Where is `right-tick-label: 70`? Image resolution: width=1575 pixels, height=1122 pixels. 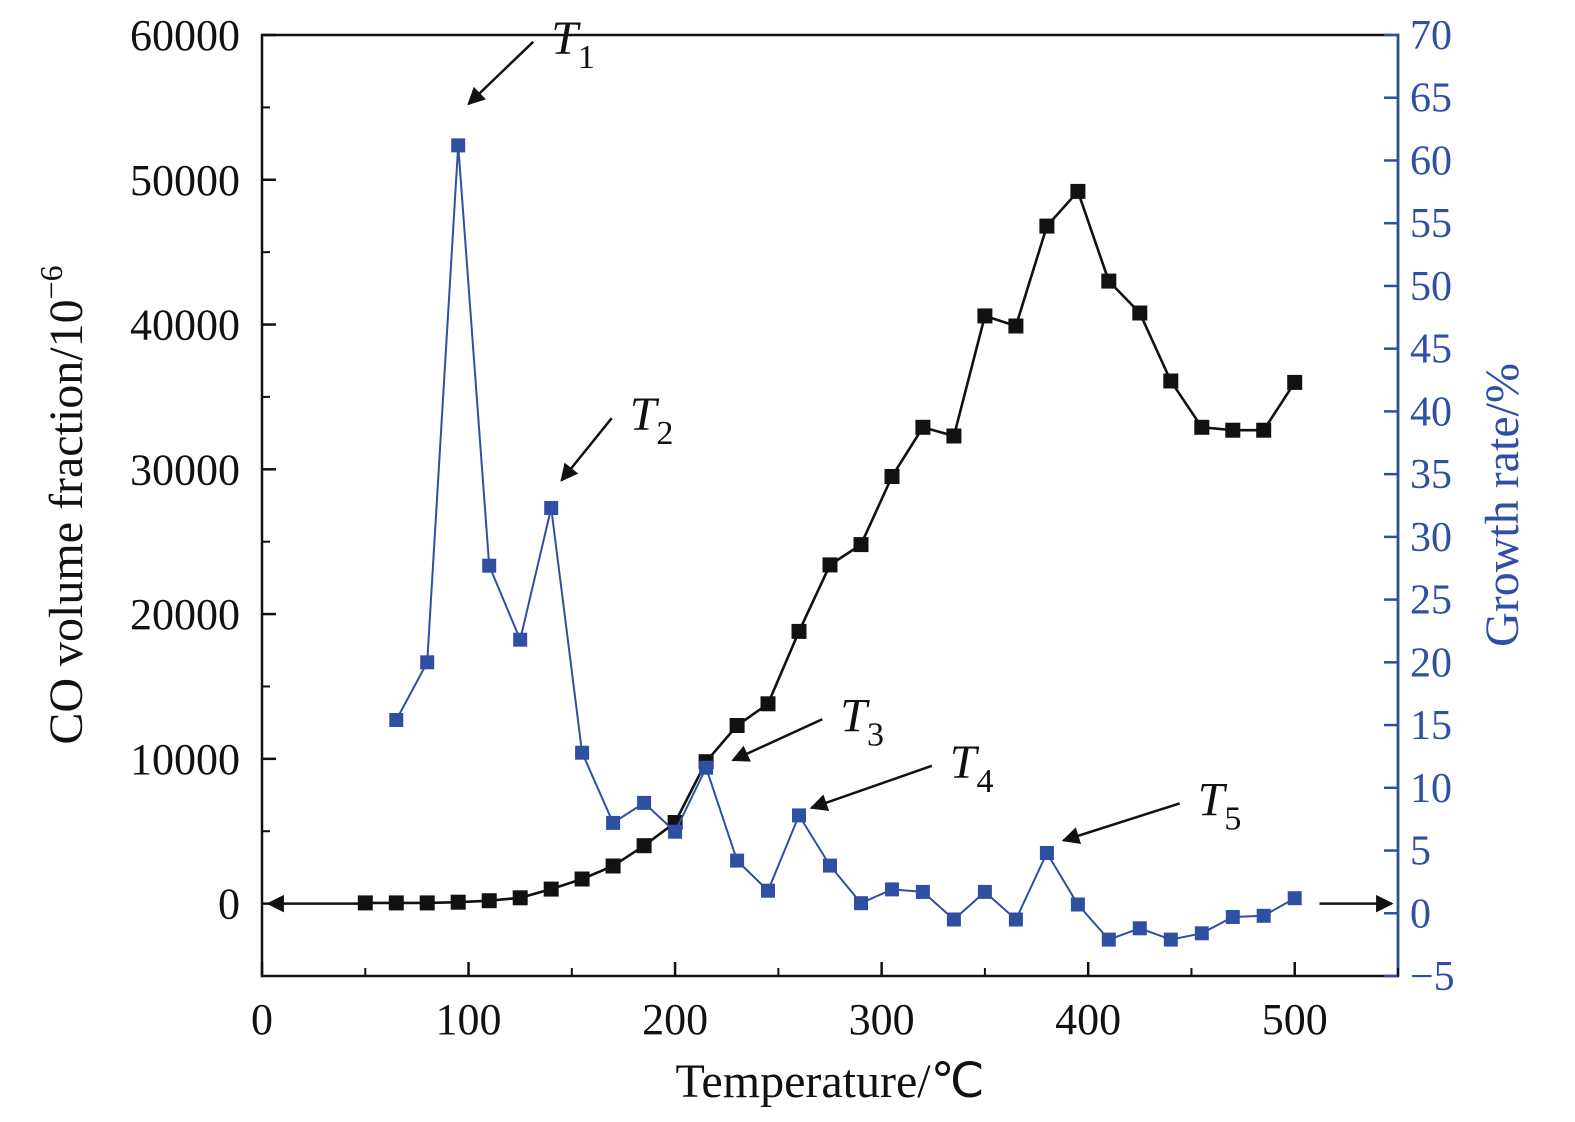 right-tick-label: 70 is located at coordinates (1431, 36).